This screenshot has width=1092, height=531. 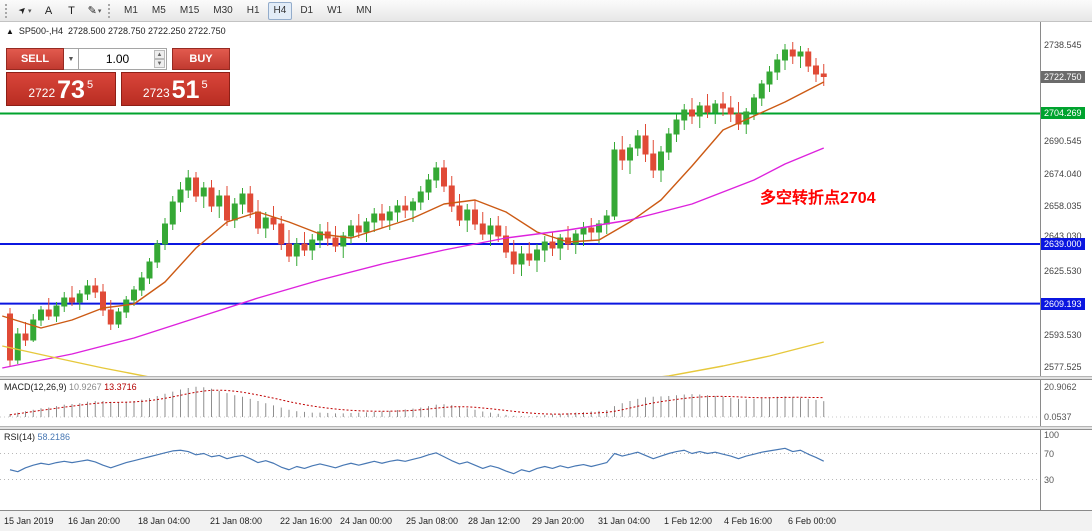 What do you see at coordinates (20, 437) in the screenshot?
I see `rsi-name: RSI(14)` at bounding box center [20, 437].